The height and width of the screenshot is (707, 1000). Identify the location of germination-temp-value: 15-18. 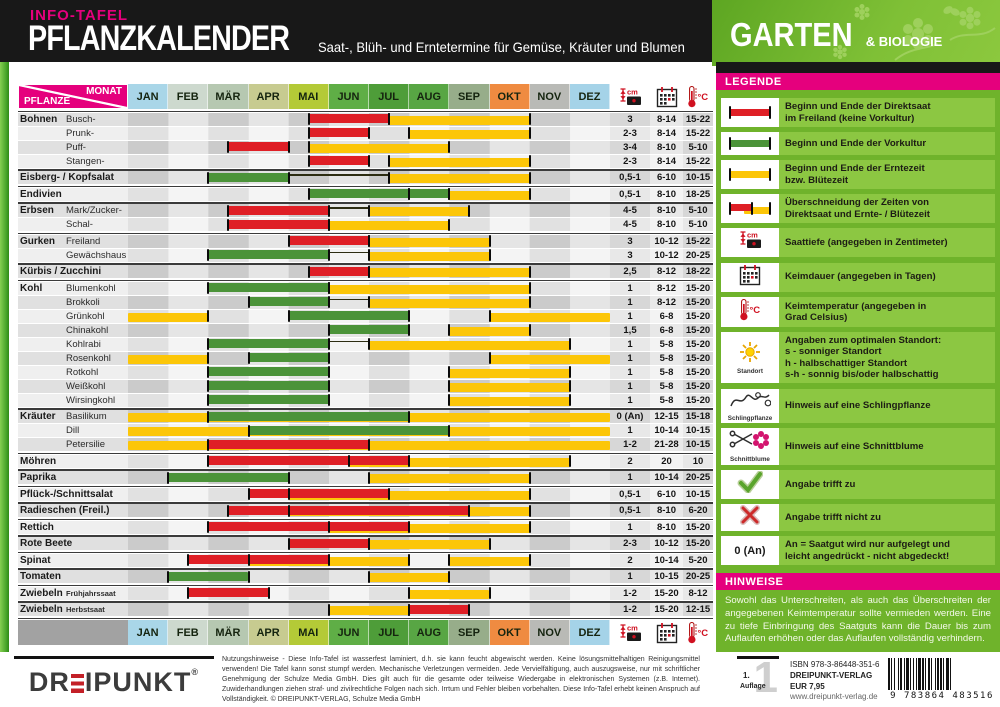
(698, 417).